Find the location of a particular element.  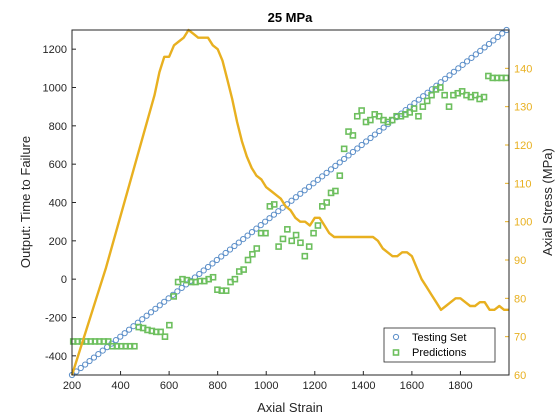

x-tick-label: 200 is located at coordinates (72, 386).